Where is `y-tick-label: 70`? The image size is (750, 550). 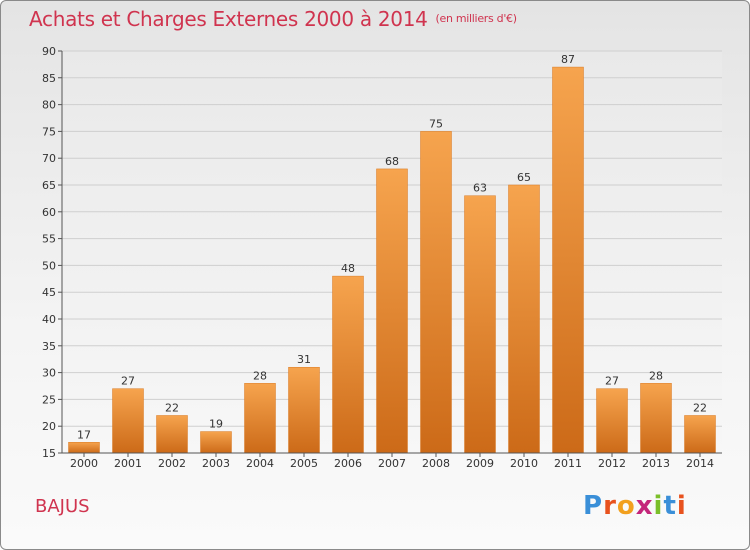
y-tick-label: 70 is located at coordinates (49, 158).